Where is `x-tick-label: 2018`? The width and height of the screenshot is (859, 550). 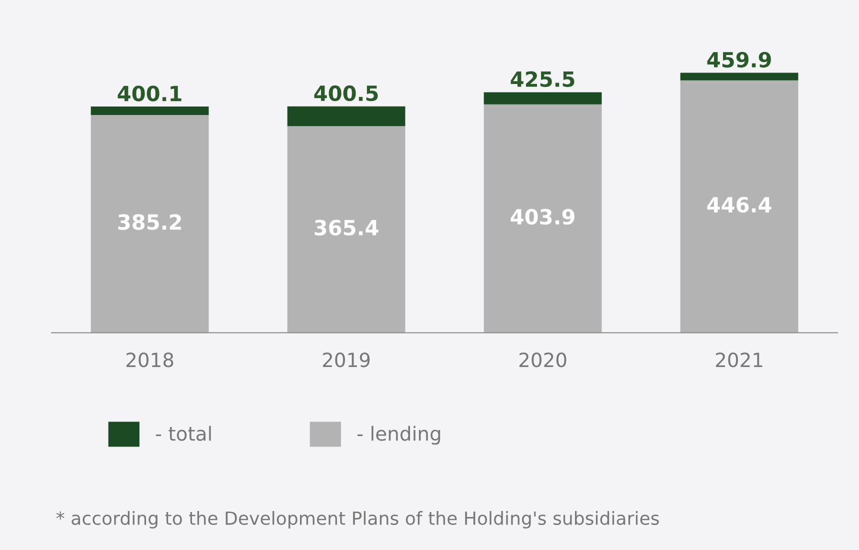 x-tick-label: 2018 is located at coordinates (150, 360).